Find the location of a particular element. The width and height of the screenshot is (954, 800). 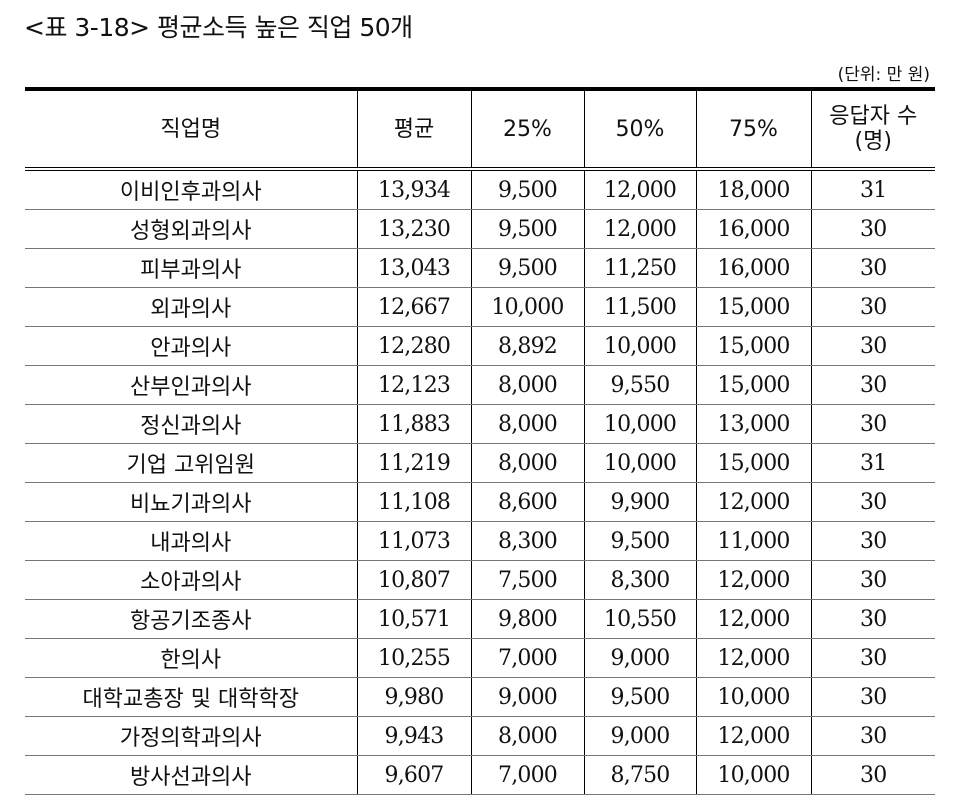

unit-note: (단위: 만 원) is located at coordinates (883, 75).